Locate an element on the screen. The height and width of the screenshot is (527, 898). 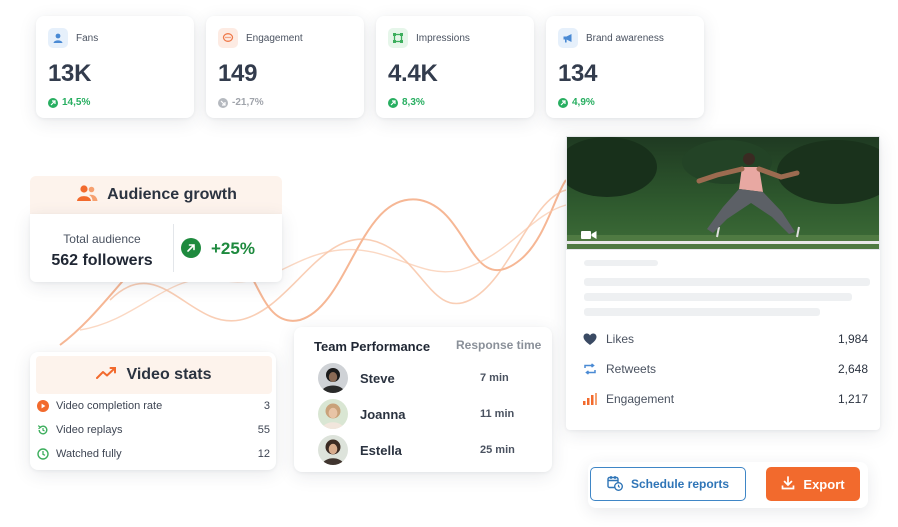
table-row: Joanna 11 min is located at coordinates (433, 414).